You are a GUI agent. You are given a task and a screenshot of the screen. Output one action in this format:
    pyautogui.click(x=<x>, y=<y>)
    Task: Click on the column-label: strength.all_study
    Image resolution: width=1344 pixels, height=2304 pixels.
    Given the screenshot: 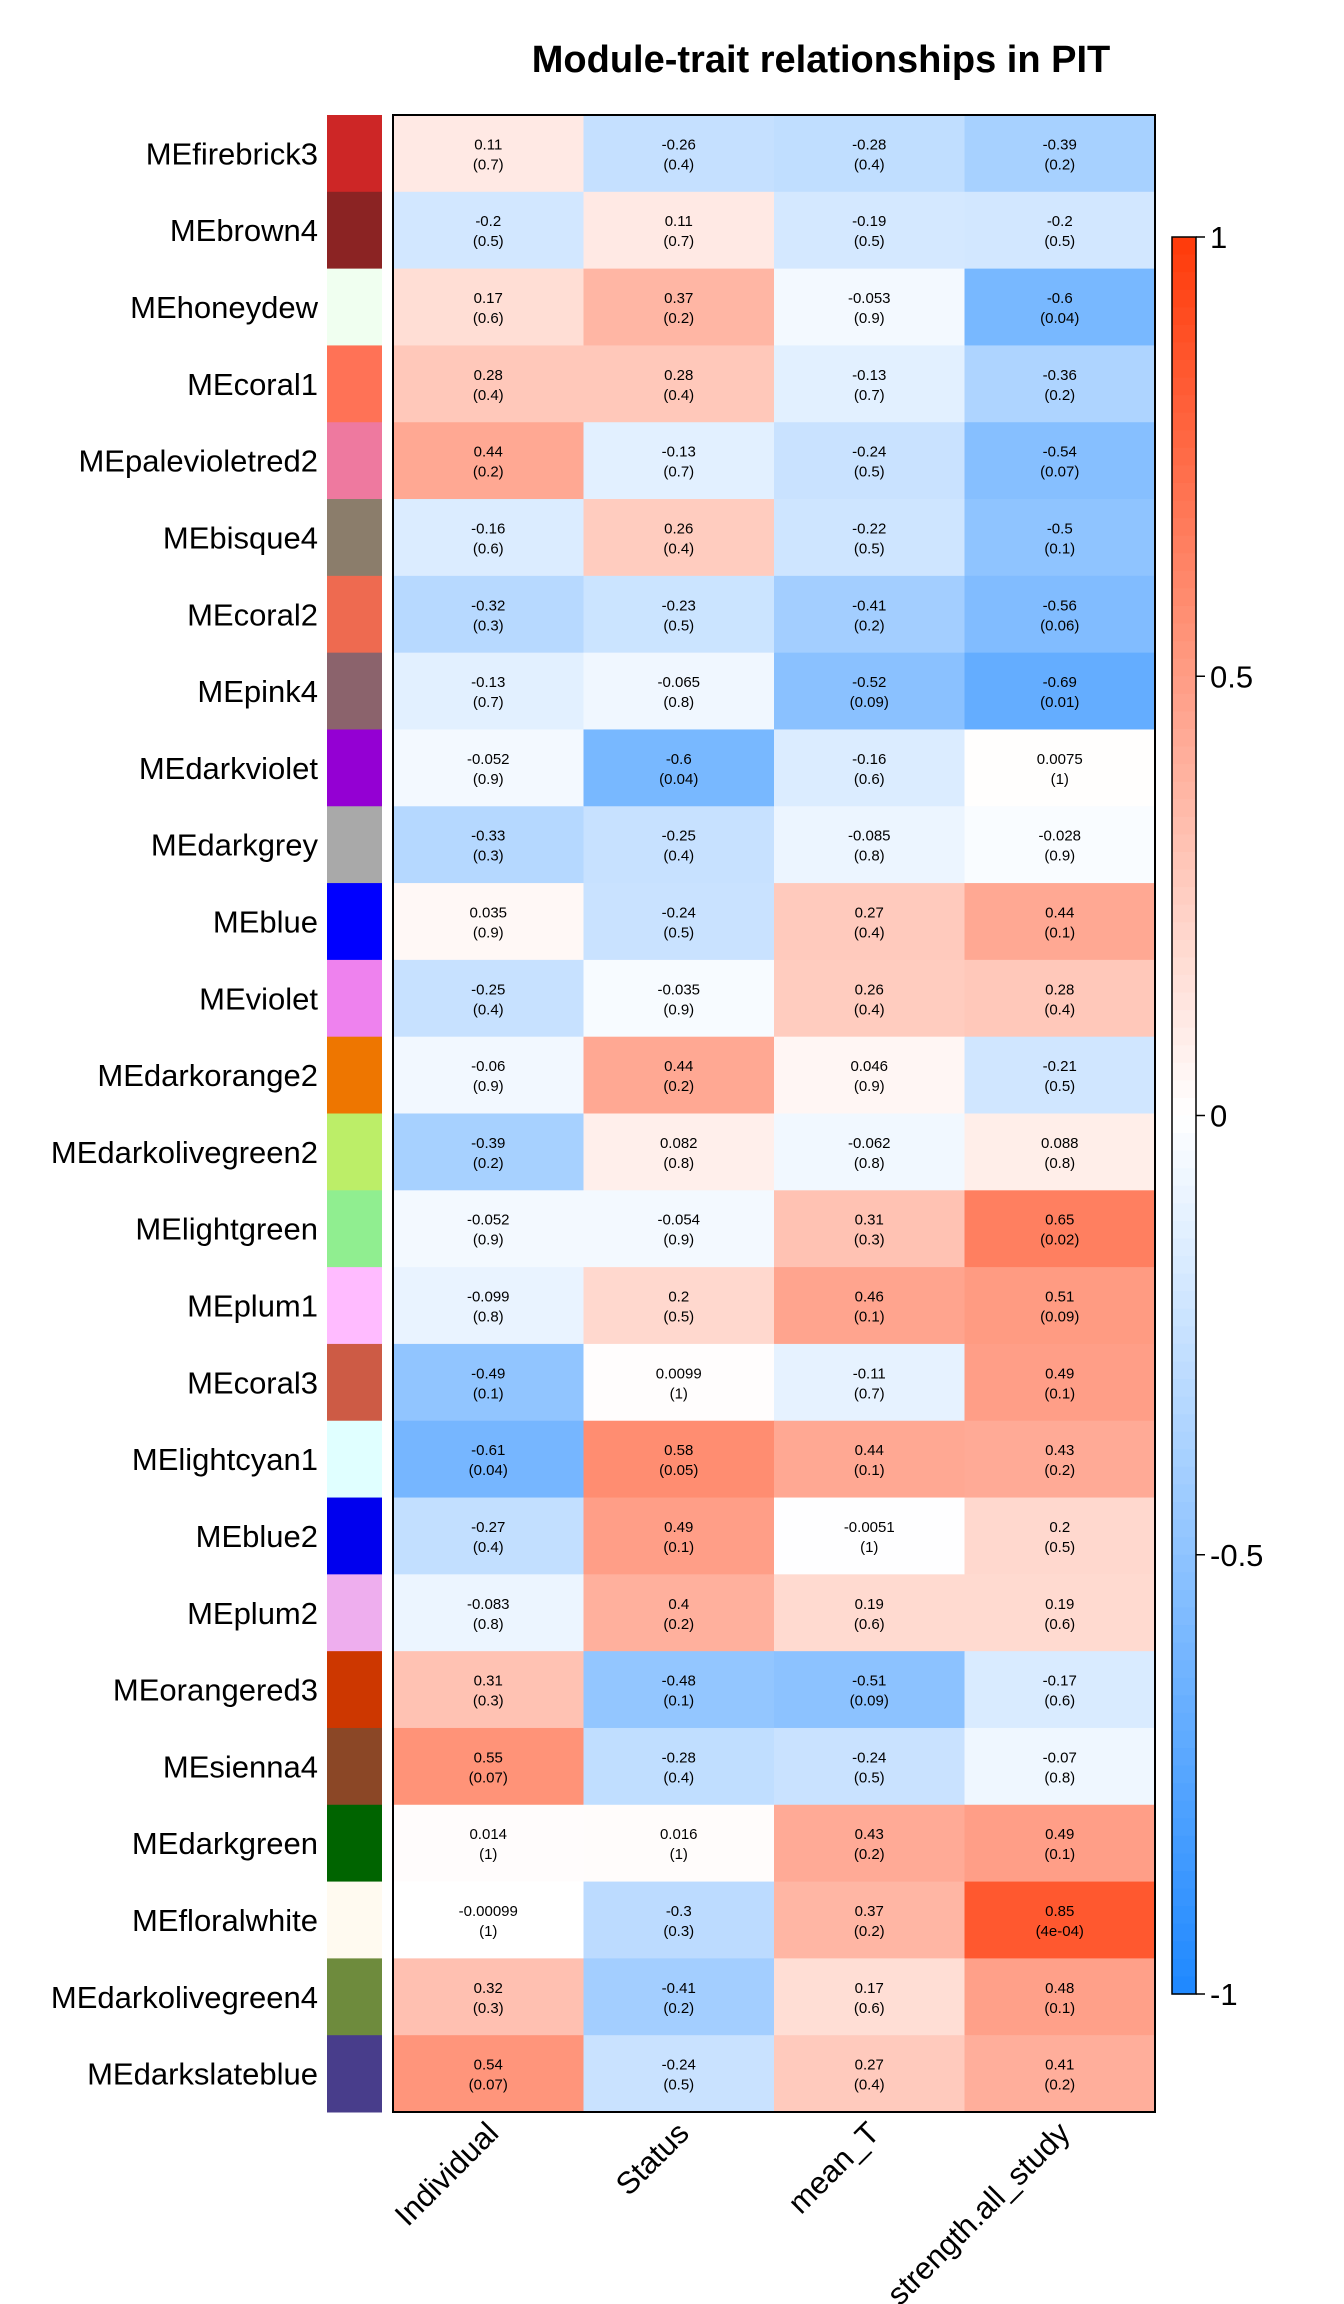 What is the action you would take?
    pyautogui.click(x=978, y=2209)
    